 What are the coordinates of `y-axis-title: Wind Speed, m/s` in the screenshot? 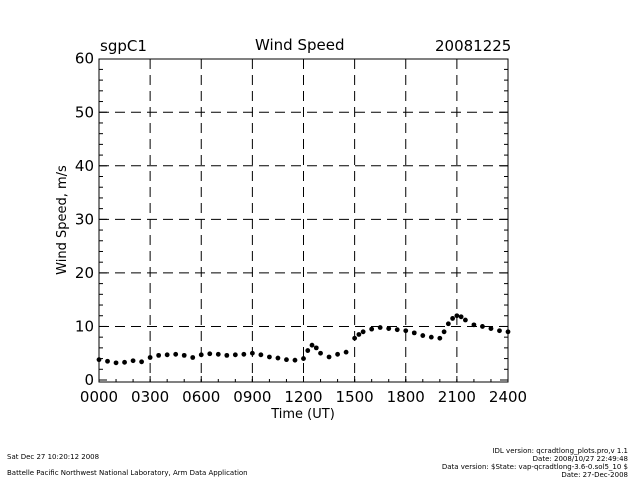 It's located at (62, 220).